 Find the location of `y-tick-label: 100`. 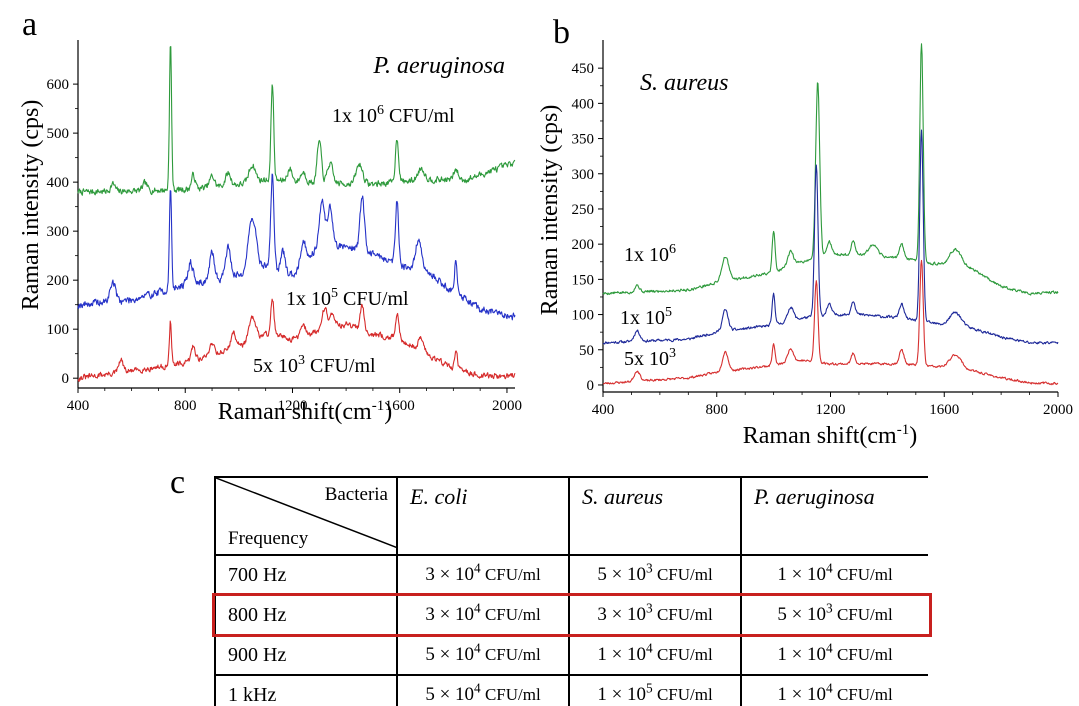

y-tick-label: 100 is located at coordinates (58, 330).